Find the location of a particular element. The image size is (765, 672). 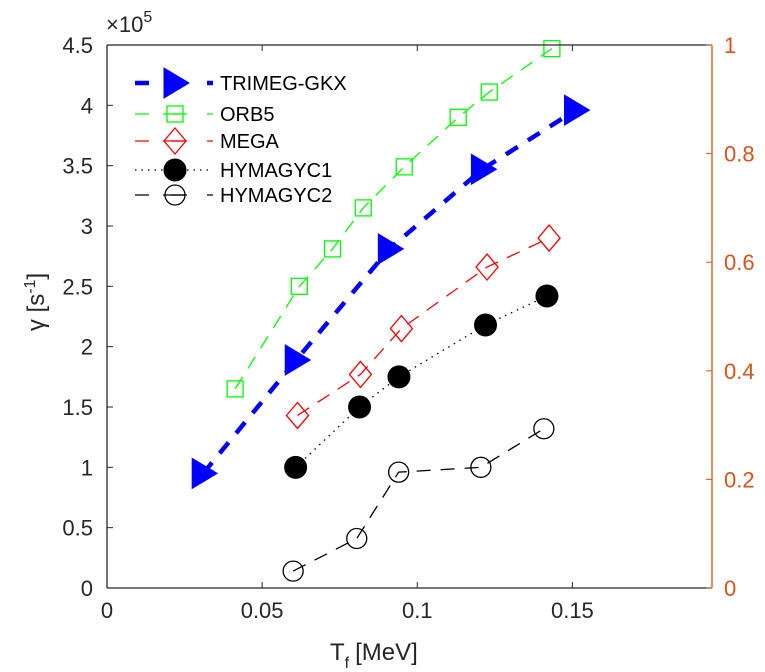

legend-label: HYMAGYC2 is located at coordinates (276, 196).